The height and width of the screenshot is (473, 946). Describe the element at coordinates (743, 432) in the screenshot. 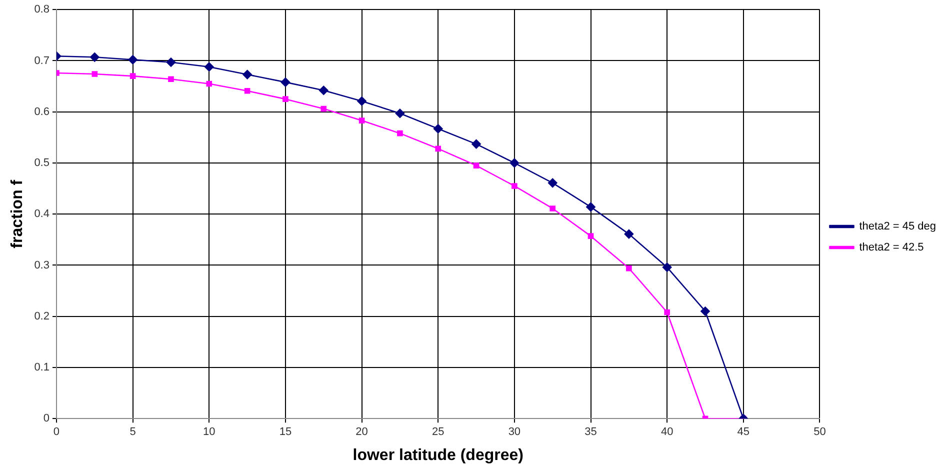

I see `x-tick-label: 45` at that location.